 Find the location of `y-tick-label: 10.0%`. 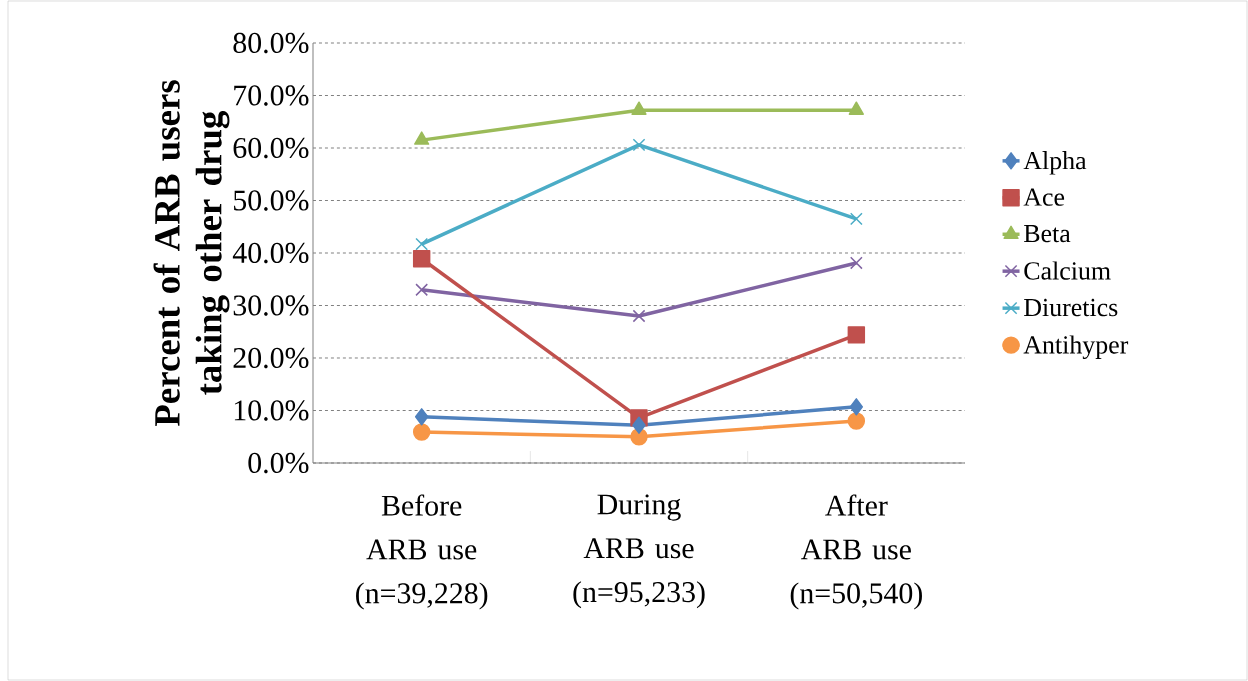

y-tick-label: 10.0% is located at coordinates (271, 410).